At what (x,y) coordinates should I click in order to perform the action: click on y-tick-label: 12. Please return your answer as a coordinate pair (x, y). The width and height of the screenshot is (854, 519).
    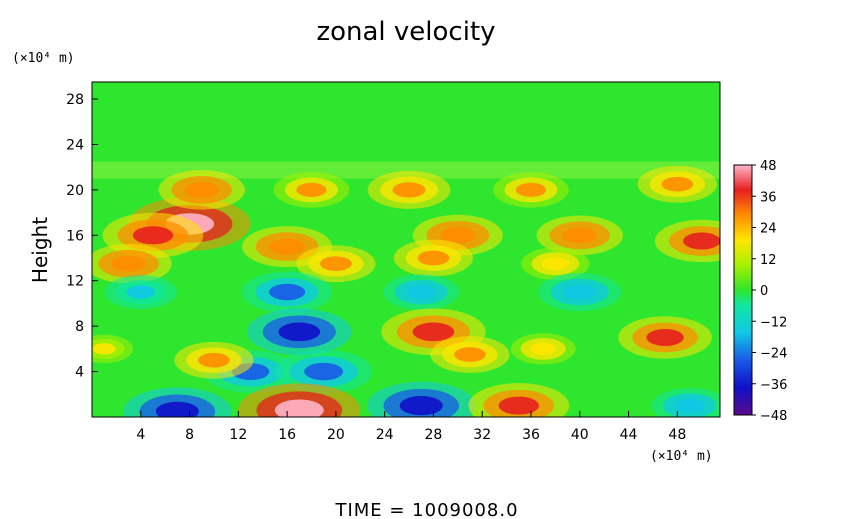
    Looking at the image, I should click on (75, 282).